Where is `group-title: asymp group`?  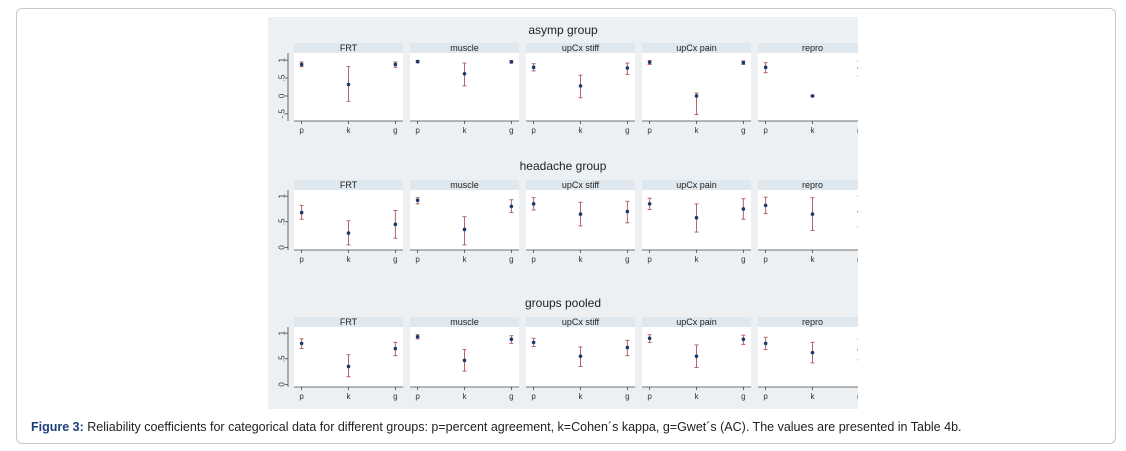 group-title: asymp group is located at coordinates (563, 30).